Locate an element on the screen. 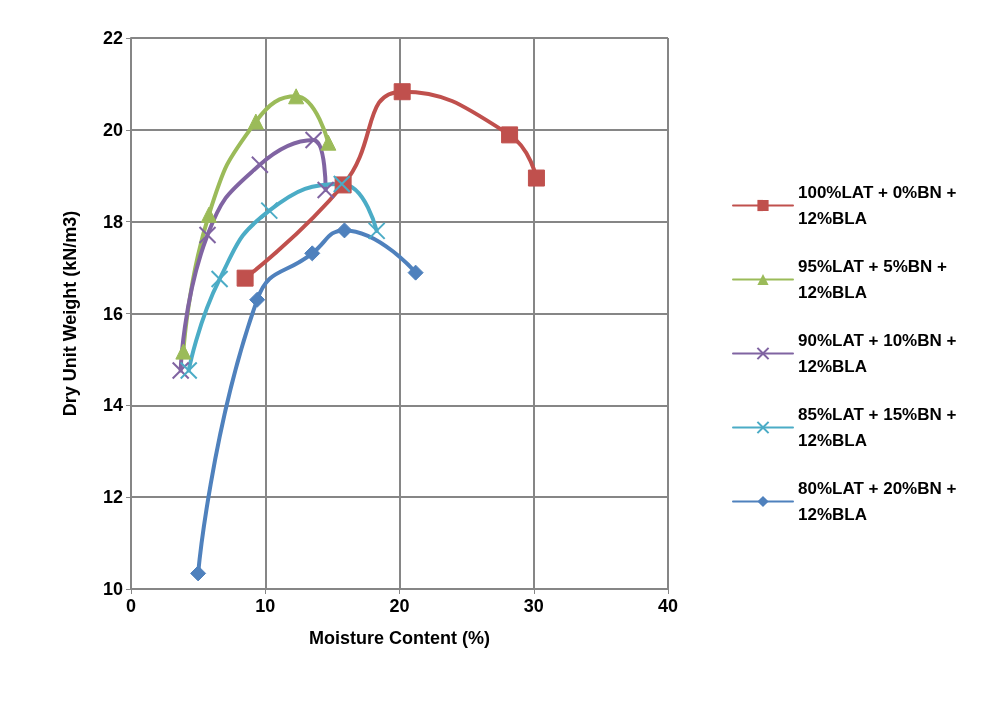 The image size is (1003, 707). x-tick-label: 10 is located at coordinates (265, 606).